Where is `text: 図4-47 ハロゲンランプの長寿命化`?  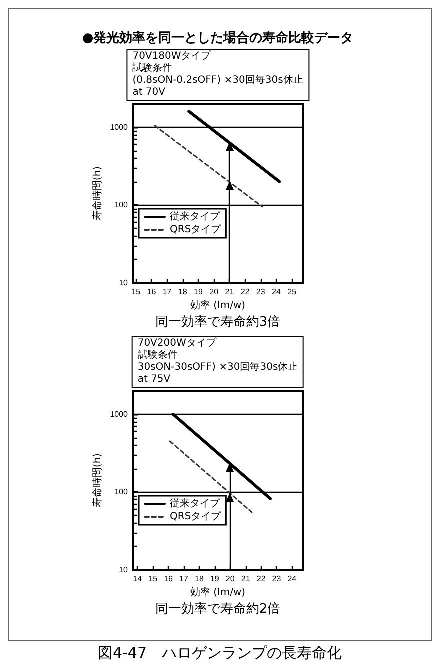
text: 図4-47 ハロゲンランプの長寿命化 is located at coordinates (220, 653).